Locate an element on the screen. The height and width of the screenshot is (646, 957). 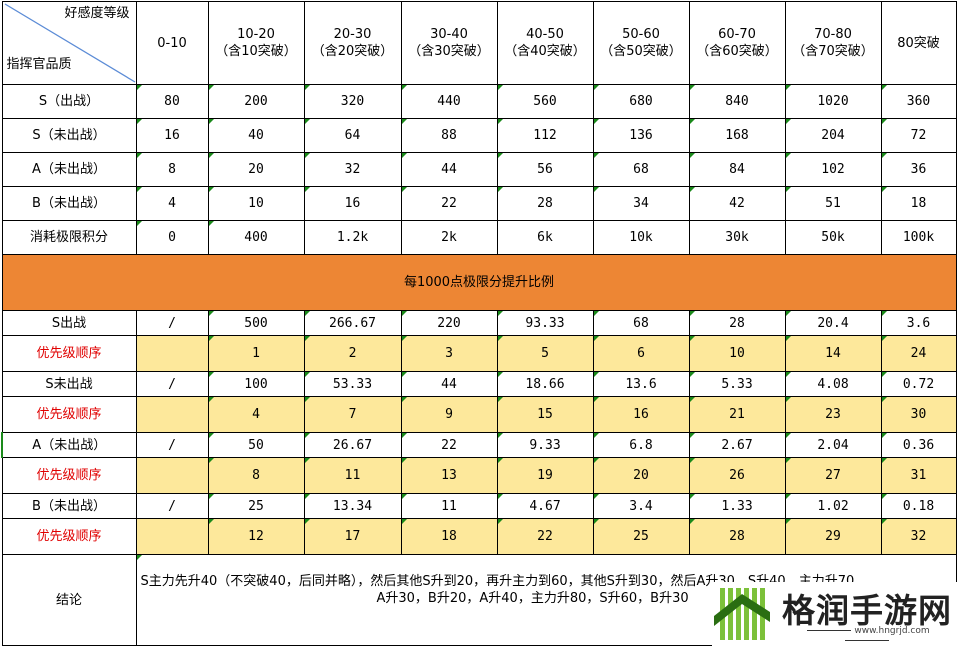
cell: 51 is located at coordinates (833, 203).